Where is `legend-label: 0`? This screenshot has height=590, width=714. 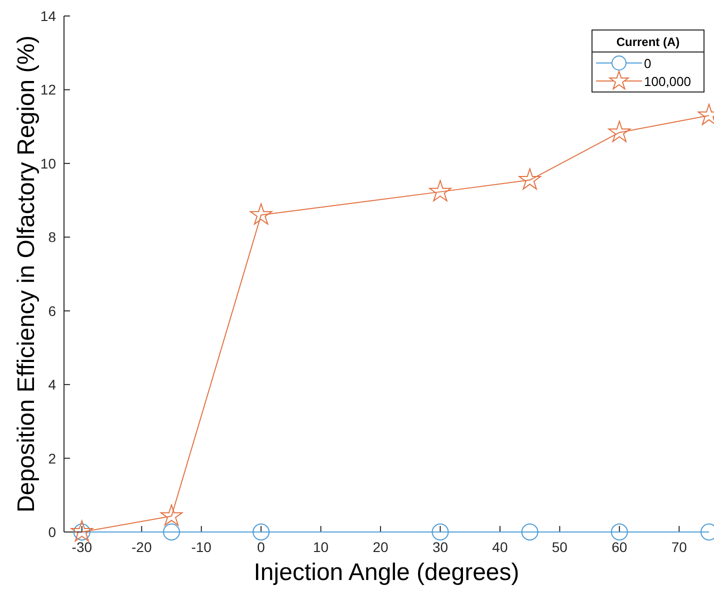
legend-label: 0 is located at coordinates (648, 63).